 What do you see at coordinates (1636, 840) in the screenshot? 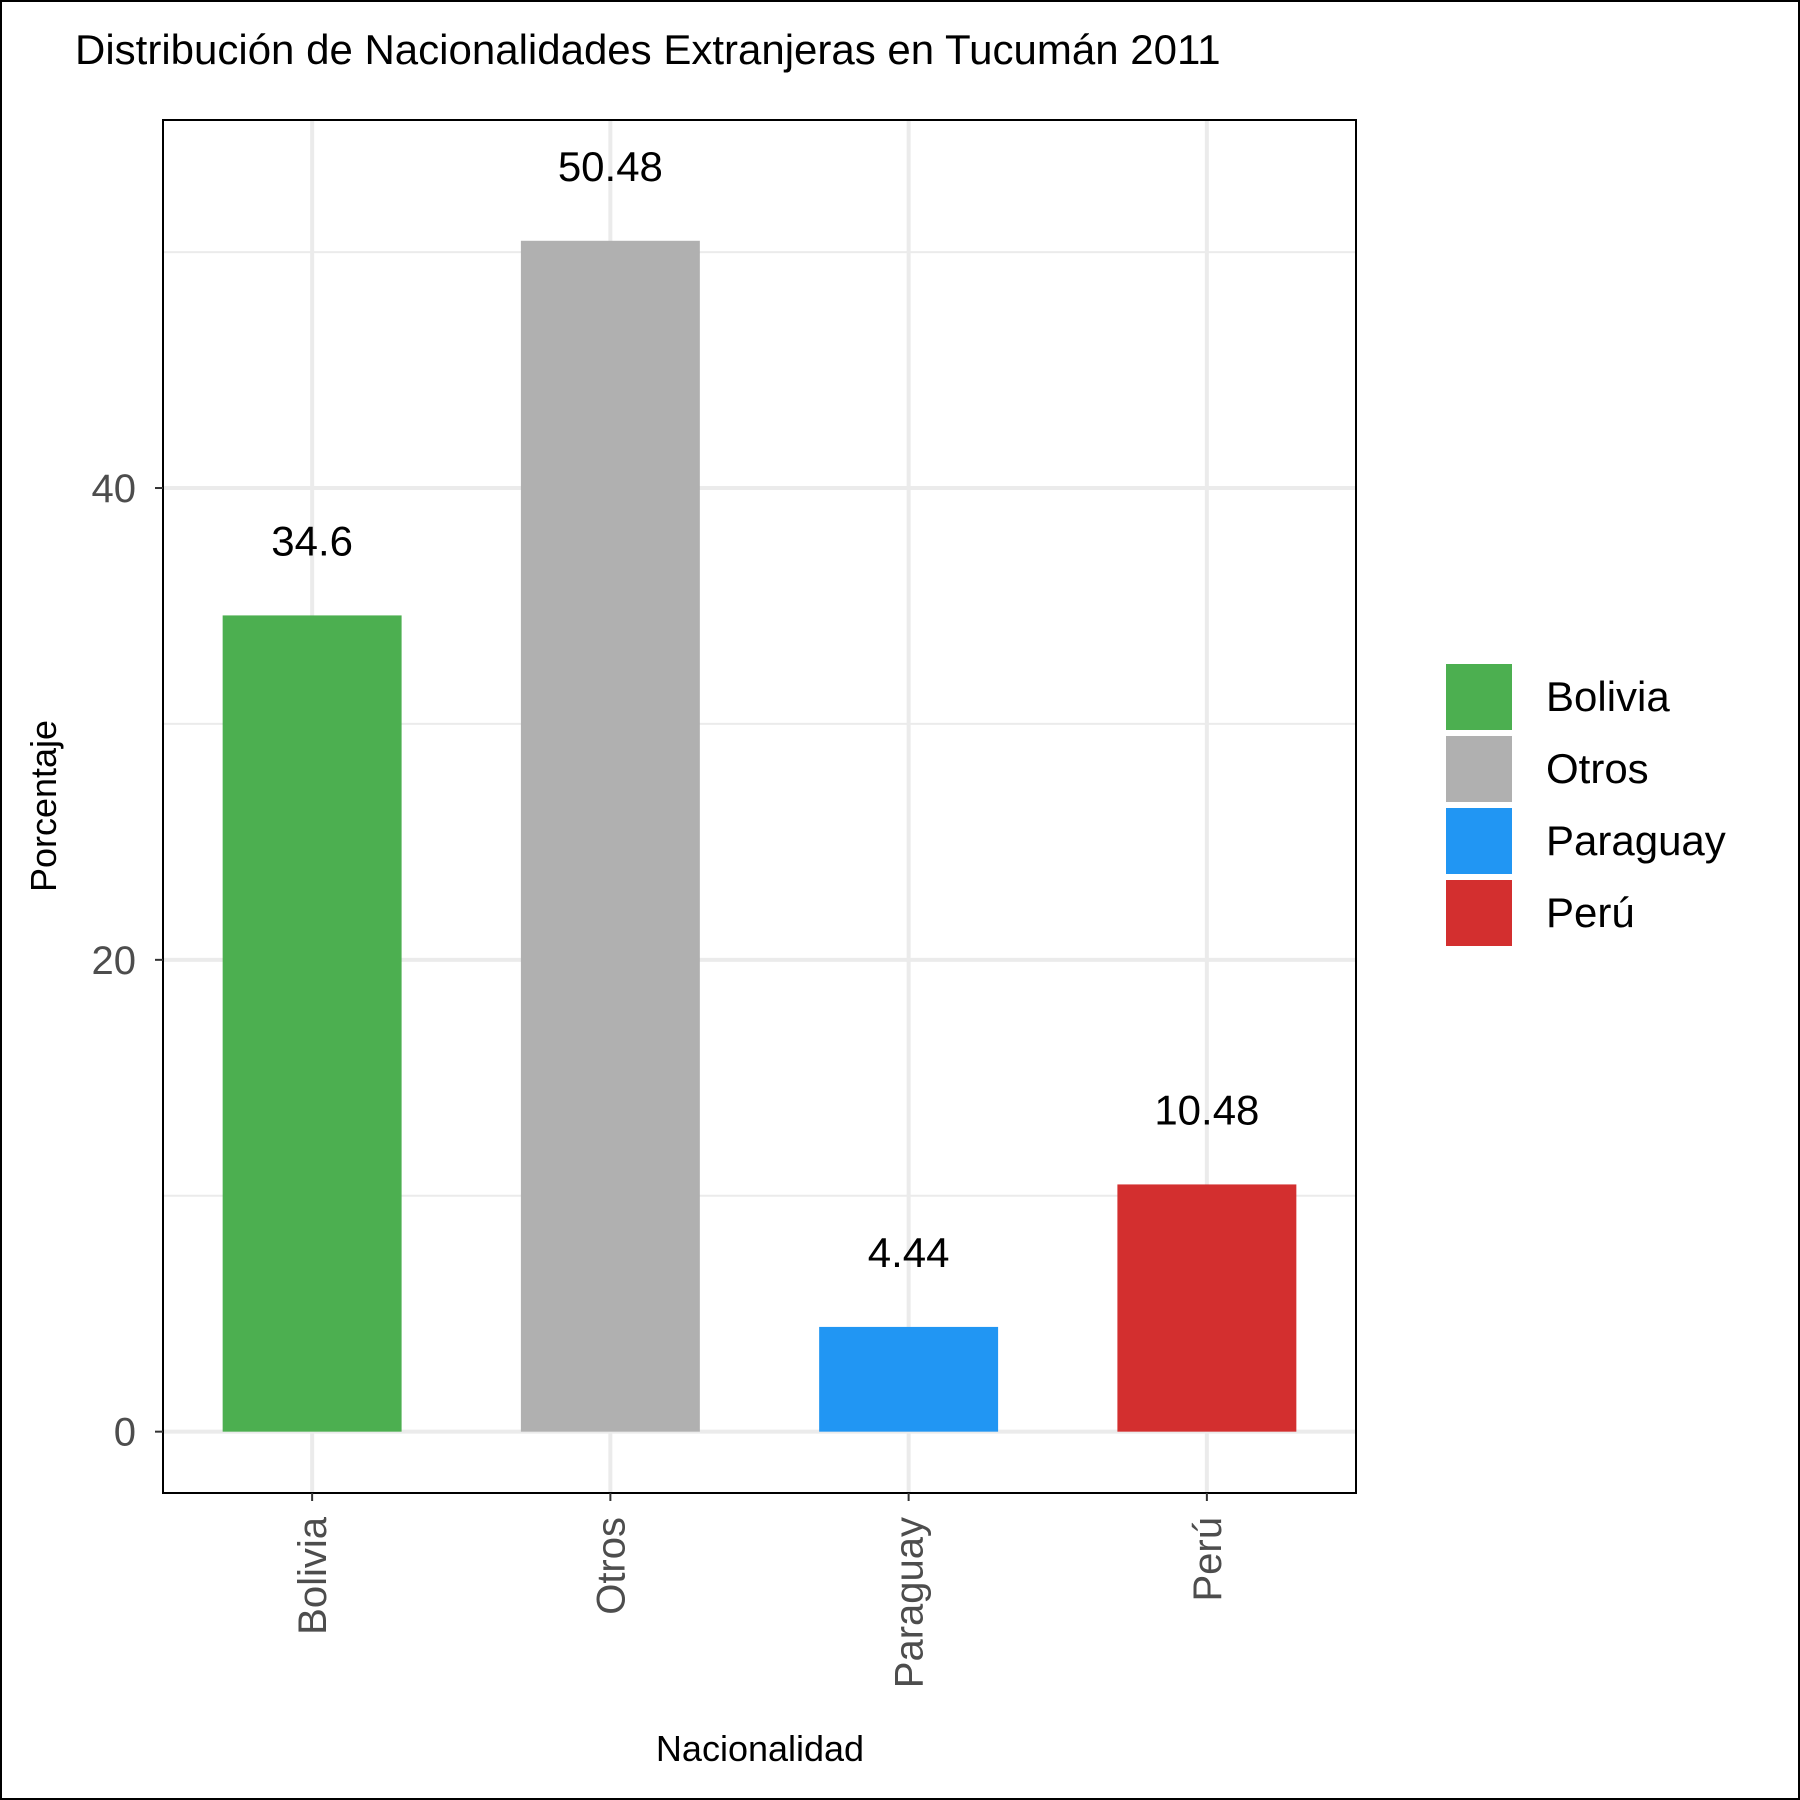
I see `legend-label: Paraguay` at bounding box center [1636, 840].